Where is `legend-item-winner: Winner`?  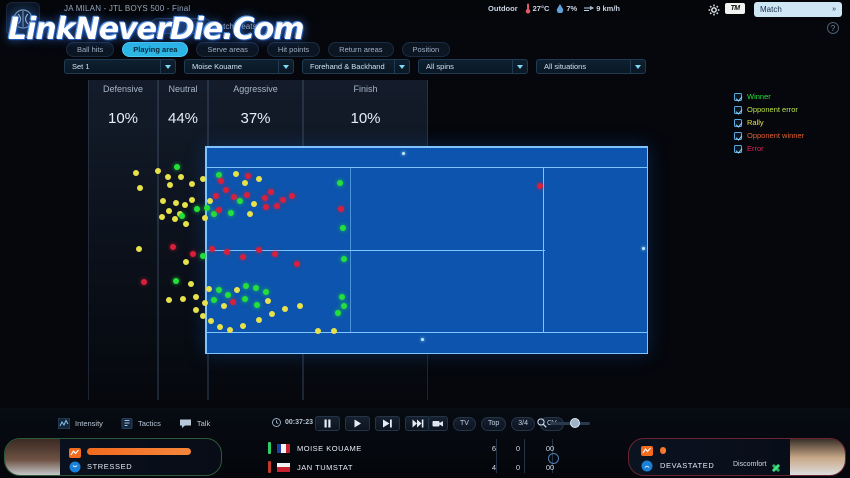 legend-item-winner: Winner is located at coordinates (769, 96).